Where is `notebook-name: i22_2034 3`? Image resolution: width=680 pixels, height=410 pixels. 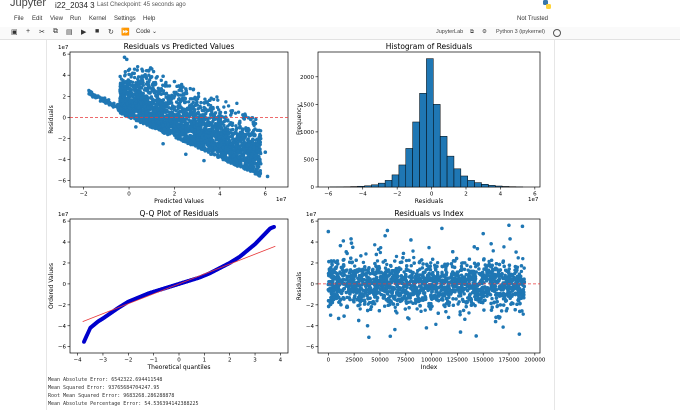
notebook-name: i22_2034 3 is located at coordinates (75, 5).